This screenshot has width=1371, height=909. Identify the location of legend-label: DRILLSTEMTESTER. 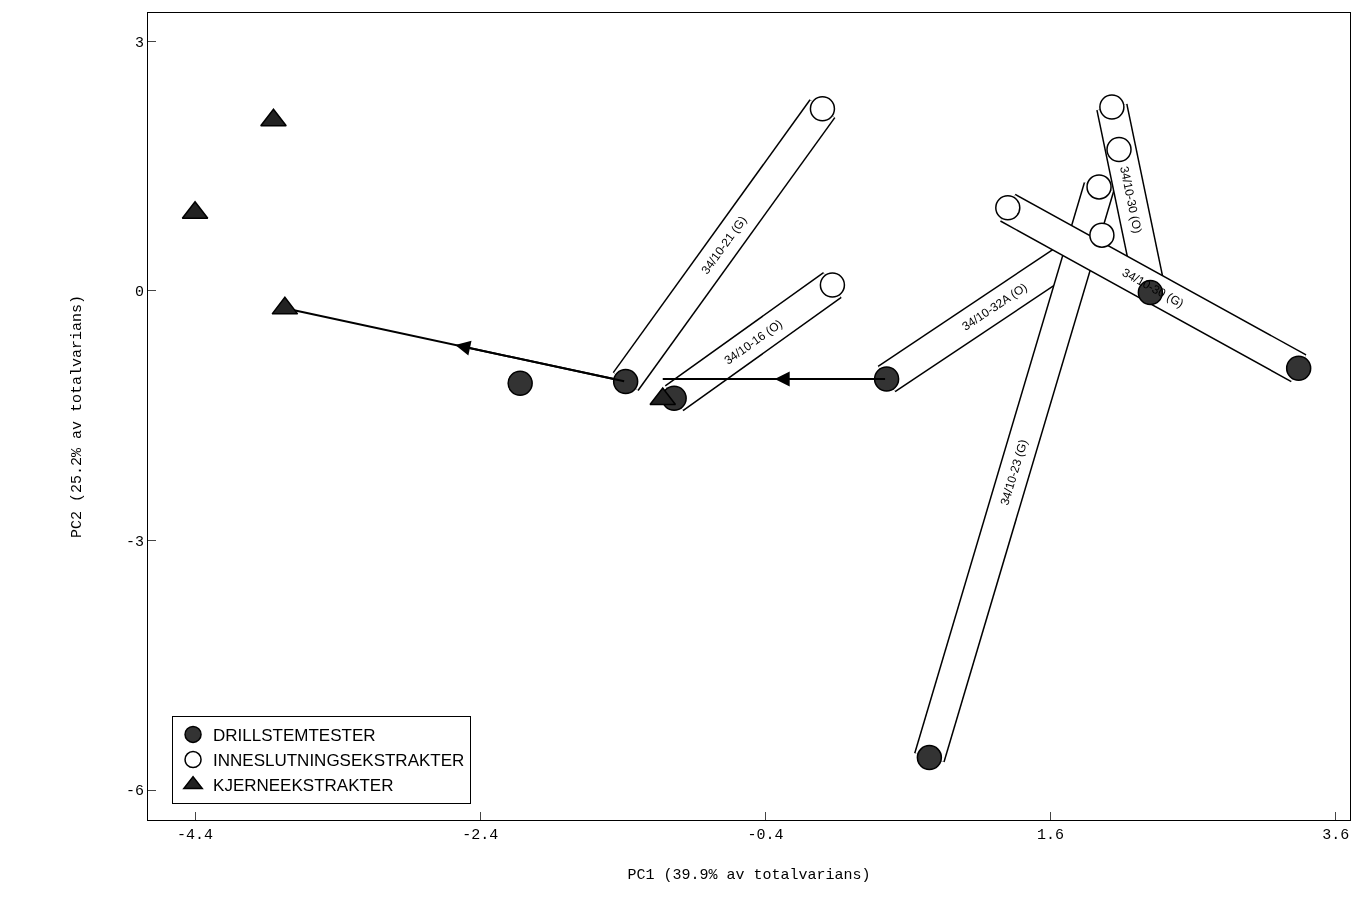
(294, 736).